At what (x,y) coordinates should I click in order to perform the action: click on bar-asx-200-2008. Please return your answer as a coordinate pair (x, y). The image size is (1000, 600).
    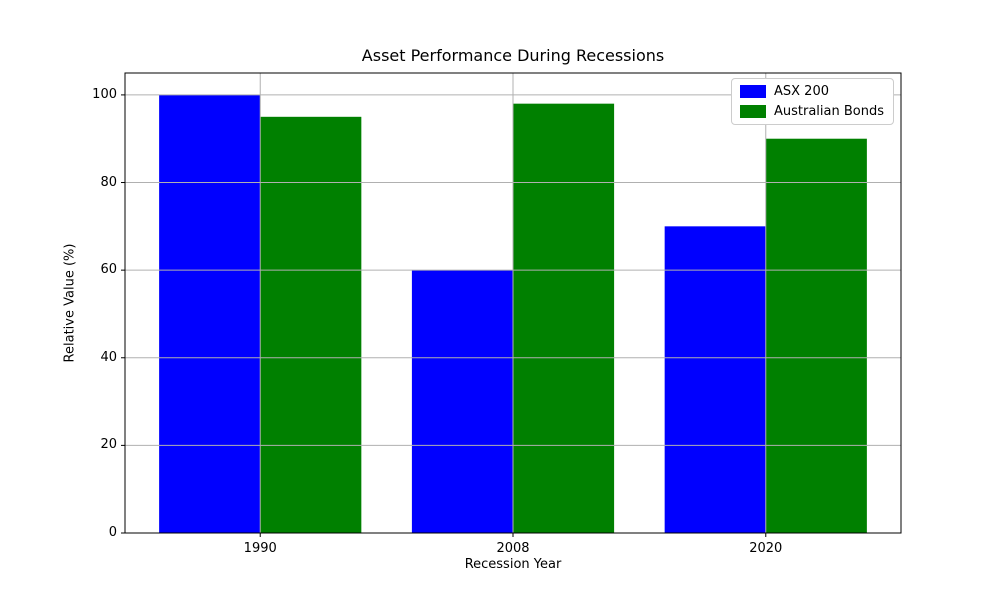
    Looking at the image, I should click on (462, 401).